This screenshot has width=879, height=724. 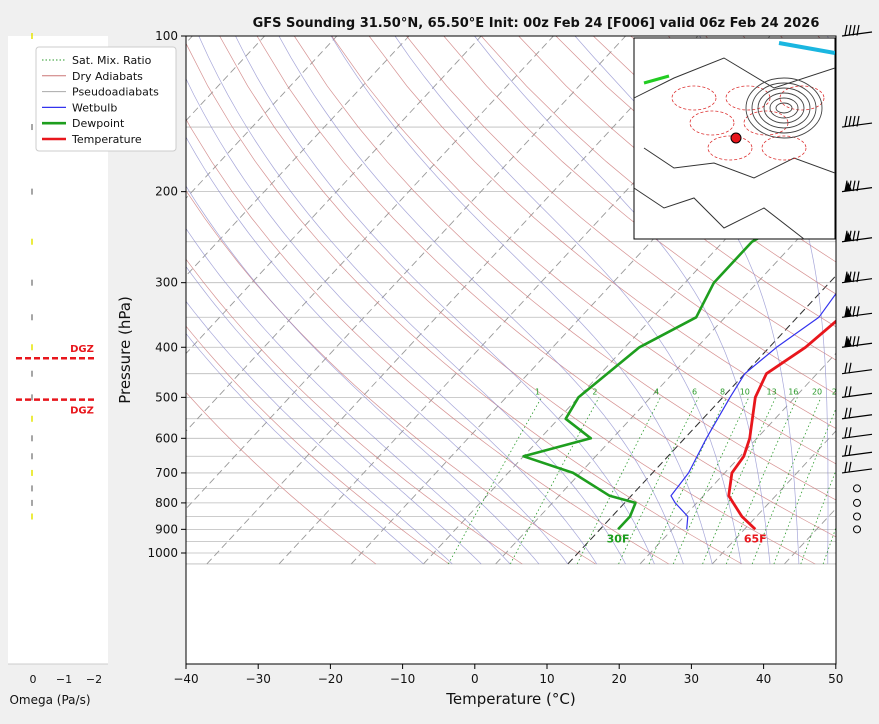 What do you see at coordinates (33, 679) in the screenshot?
I see `omega-tick-label: 0` at bounding box center [33, 679].